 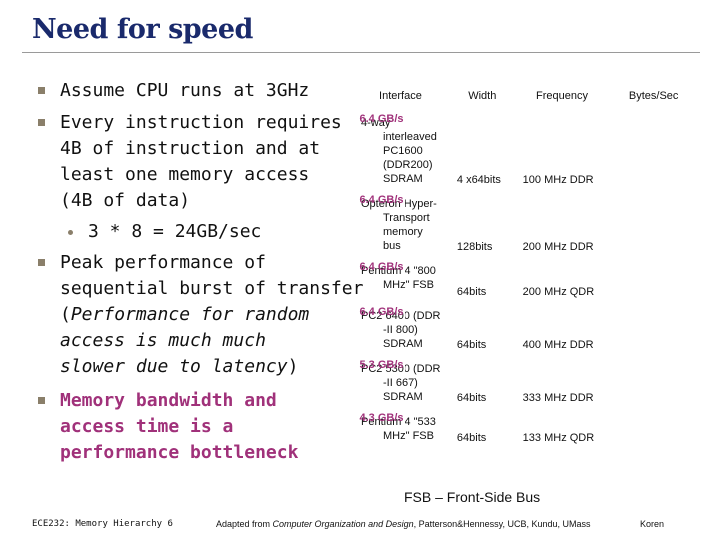 What do you see at coordinates (562, 226) in the screenshot?
I see `cell-frequency: 200 MHz DDR` at bounding box center [562, 226].